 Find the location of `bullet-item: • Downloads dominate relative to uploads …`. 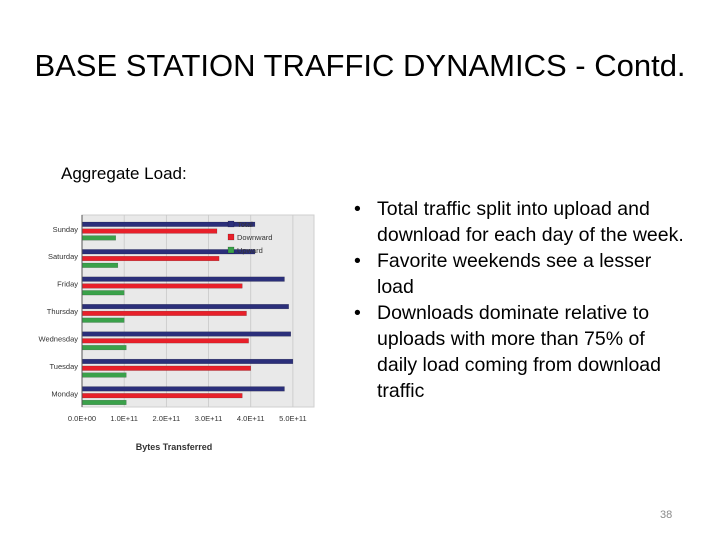

bullet-item: • Downloads dominate relative to uploads … is located at coordinates (517, 352).